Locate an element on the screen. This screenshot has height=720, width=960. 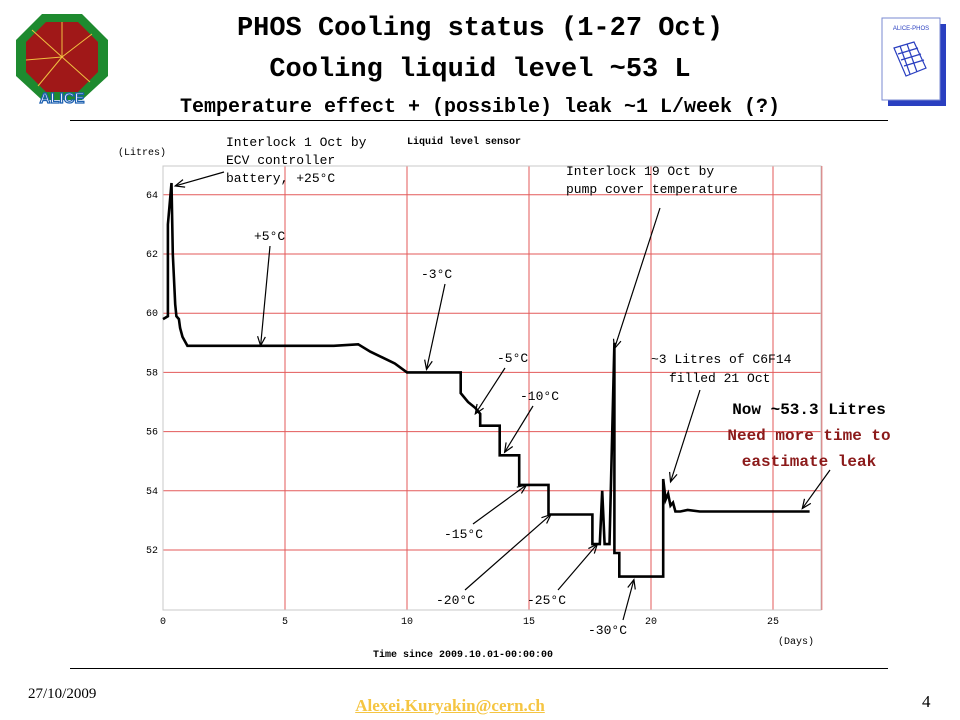
annotation-minus3: -3°C is located at coordinates (436, 274).